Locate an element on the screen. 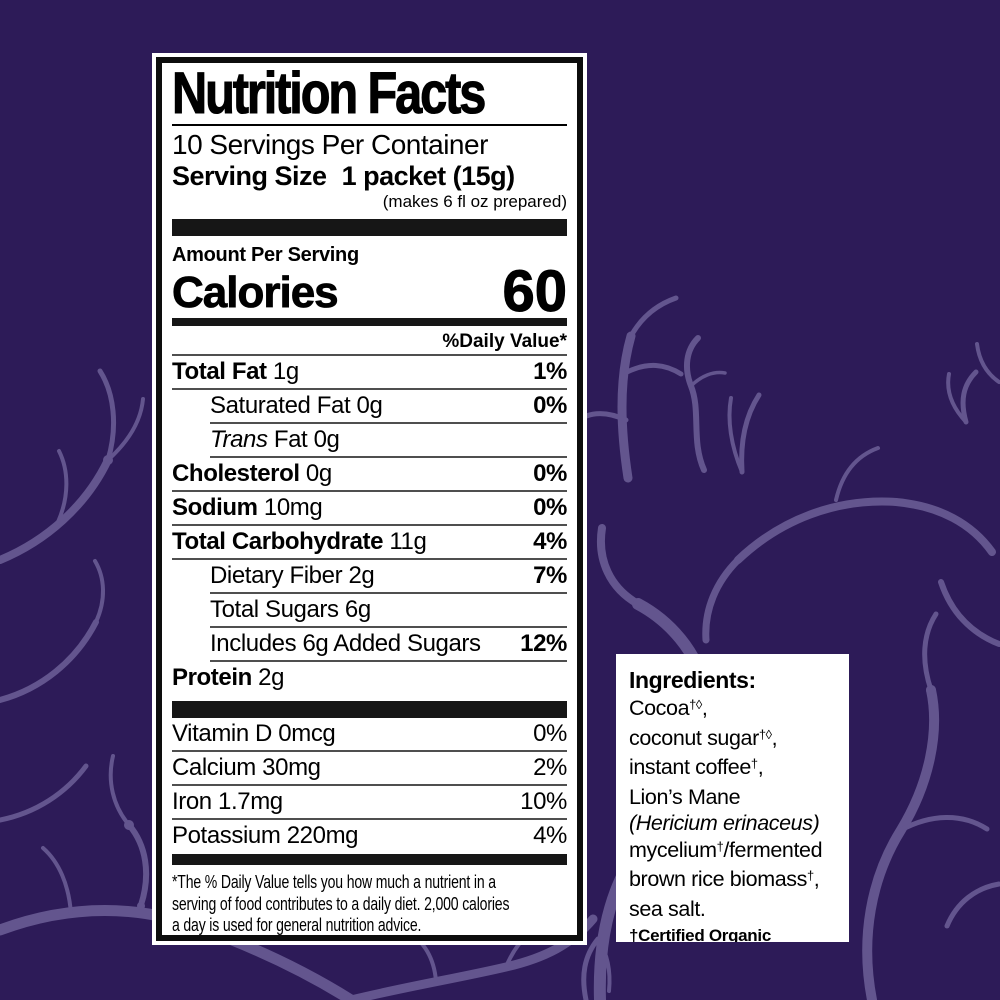 This screenshot has width=1000, height=1000. nutrient-amount: 6g is located at coordinates (357, 609).